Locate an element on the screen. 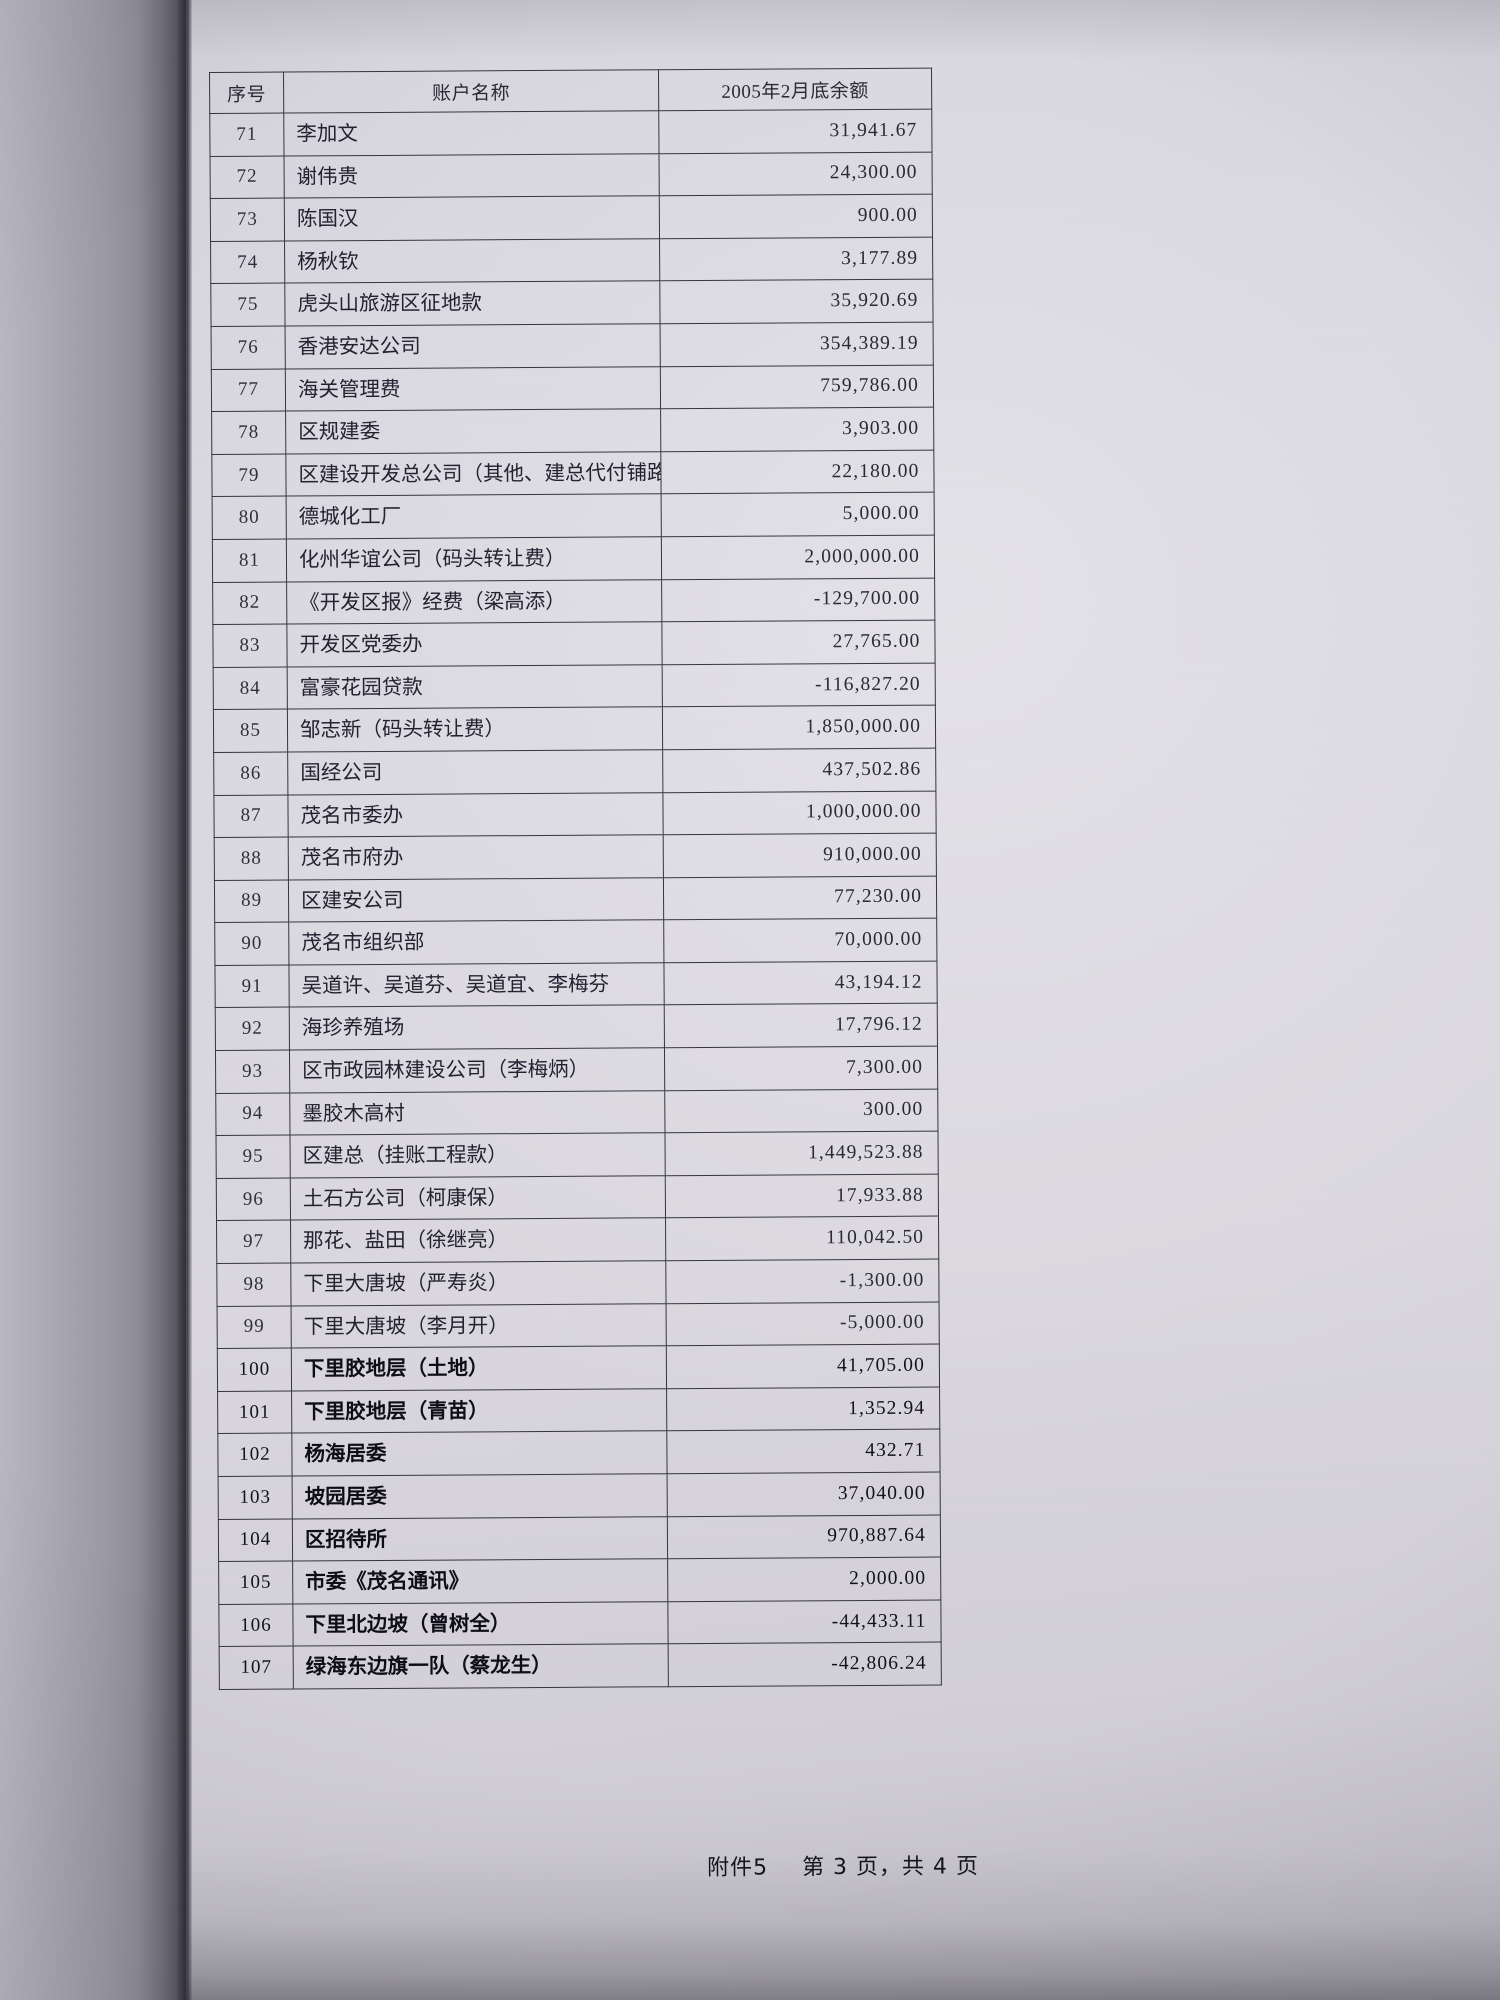  cell-no: 106 is located at coordinates (256, 1625).